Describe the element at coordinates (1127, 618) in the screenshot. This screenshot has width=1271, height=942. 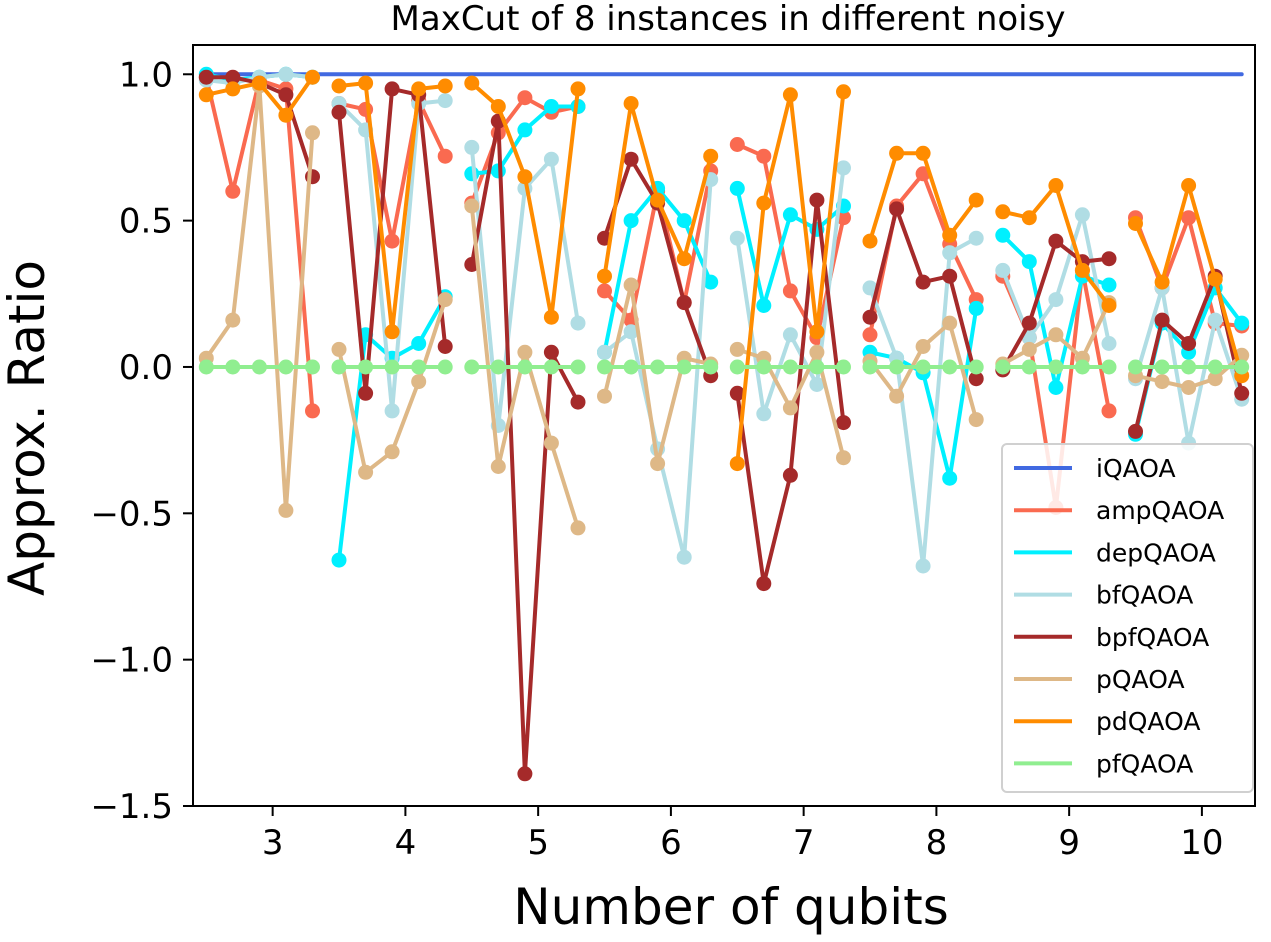
I see `legend-box` at that location.